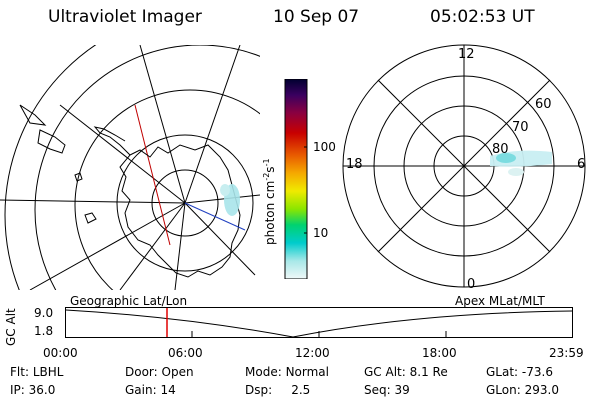 The image size is (600, 400). What do you see at coordinates (33, 115) in the screenshot?
I see `landmass-coastline` at bounding box center [33, 115].